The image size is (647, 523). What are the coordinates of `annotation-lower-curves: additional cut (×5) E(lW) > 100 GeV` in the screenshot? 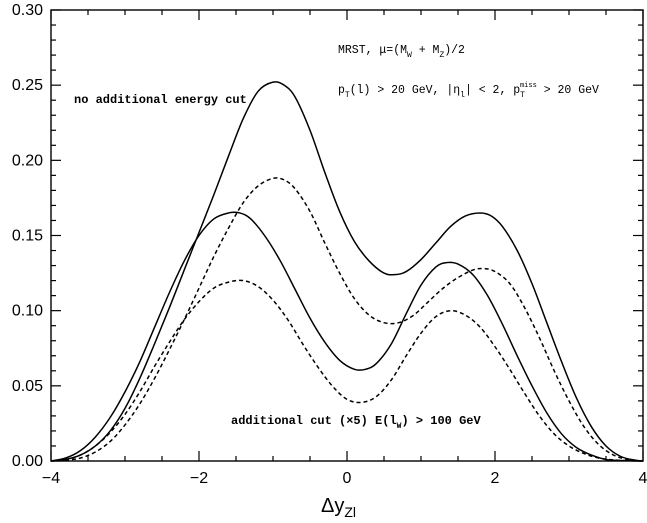 It's located at (356, 422).